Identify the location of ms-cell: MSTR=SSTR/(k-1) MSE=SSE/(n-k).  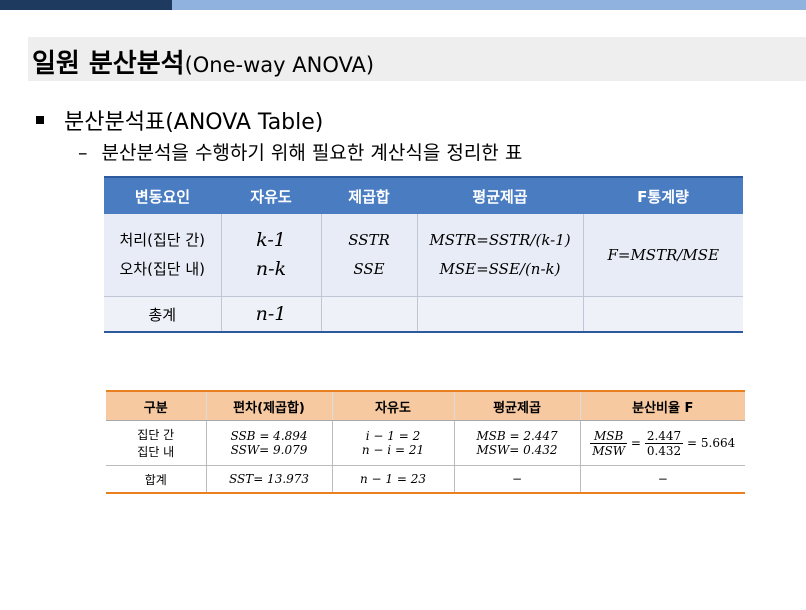
(500, 255).